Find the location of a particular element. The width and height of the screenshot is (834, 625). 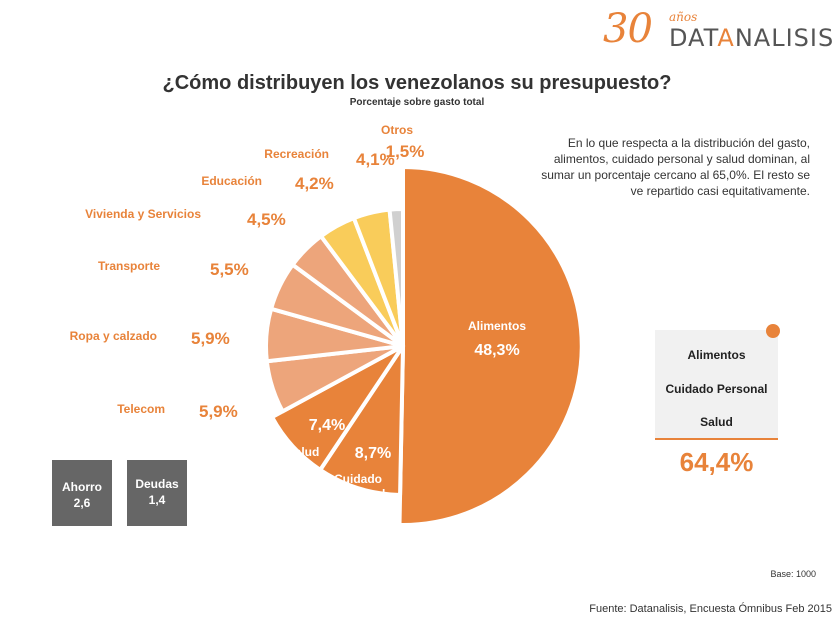

logo-brand: DATANALISIS is located at coordinates (751, 38).